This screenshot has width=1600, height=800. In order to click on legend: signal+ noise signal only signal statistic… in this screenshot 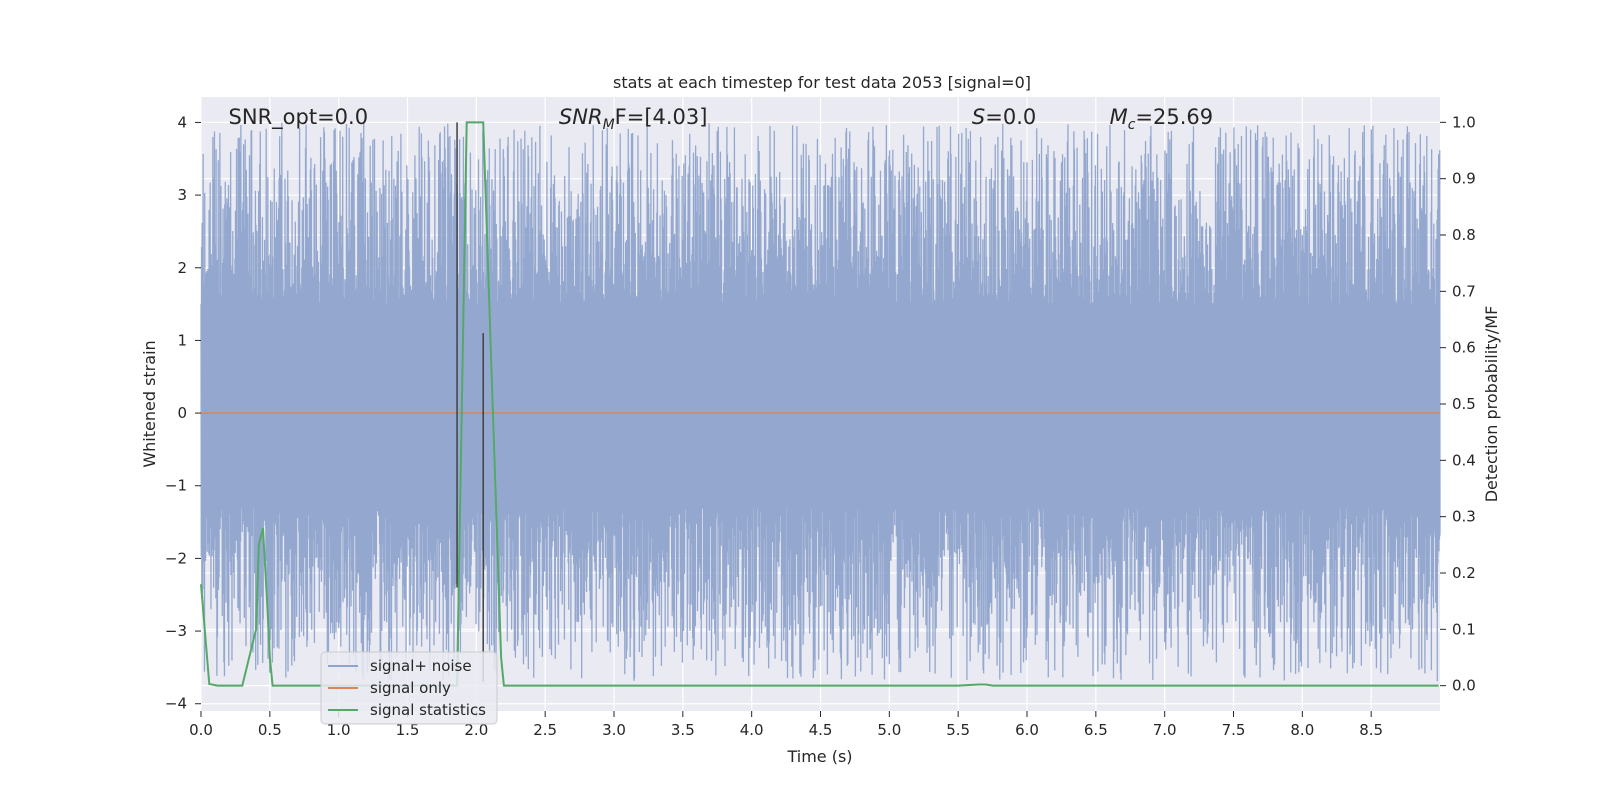, I will do `click(409, 688)`.